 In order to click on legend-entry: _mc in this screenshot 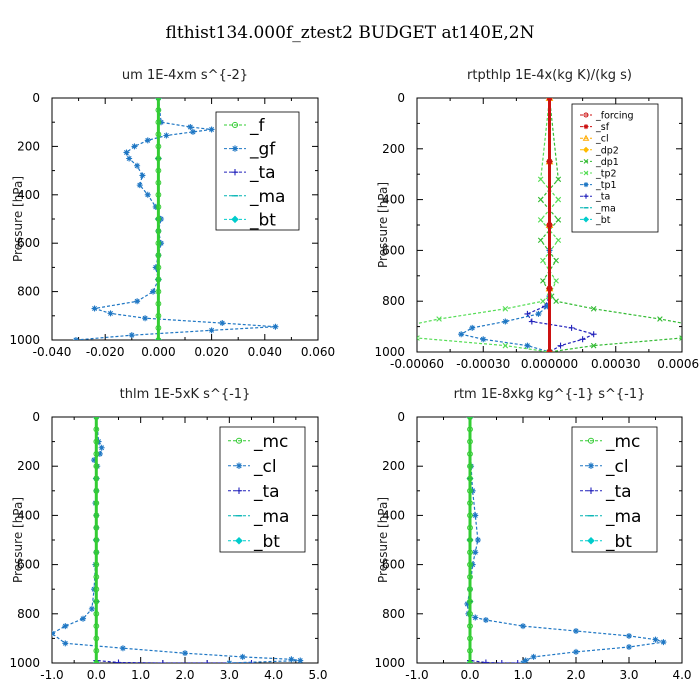, I will do `click(270, 442)`.